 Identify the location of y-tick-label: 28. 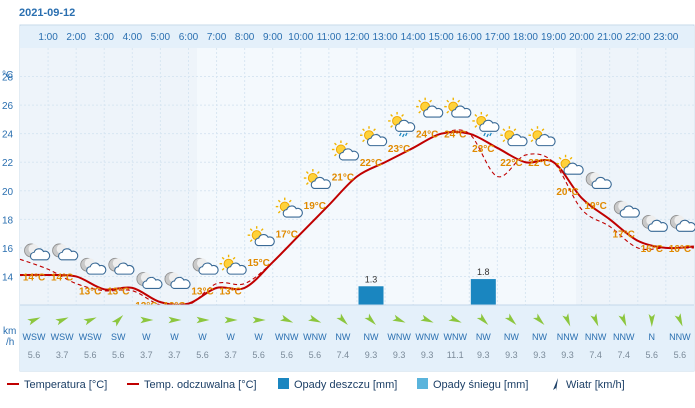
(8, 78).